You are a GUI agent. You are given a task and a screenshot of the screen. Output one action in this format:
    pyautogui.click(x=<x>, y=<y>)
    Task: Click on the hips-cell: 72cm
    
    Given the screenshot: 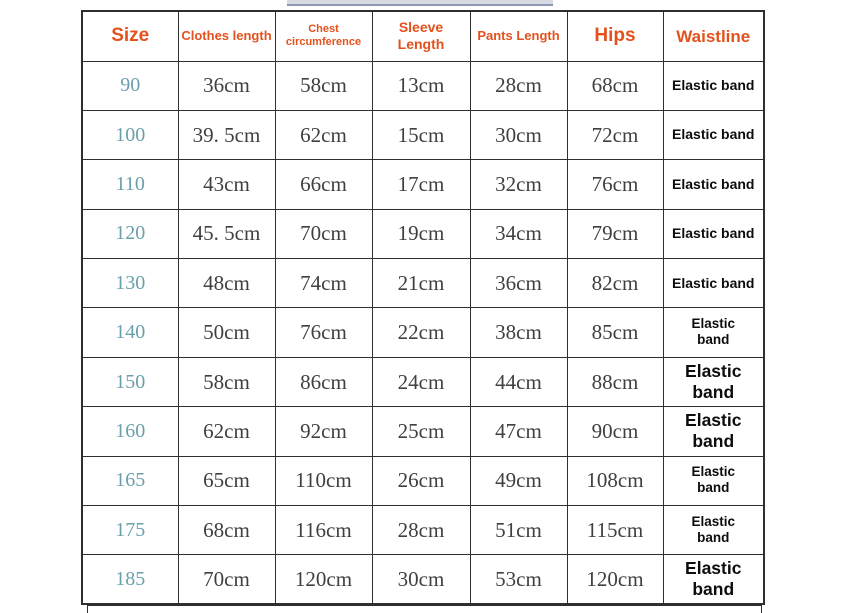 What is the action you would take?
    pyautogui.click(x=615, y=135)
    